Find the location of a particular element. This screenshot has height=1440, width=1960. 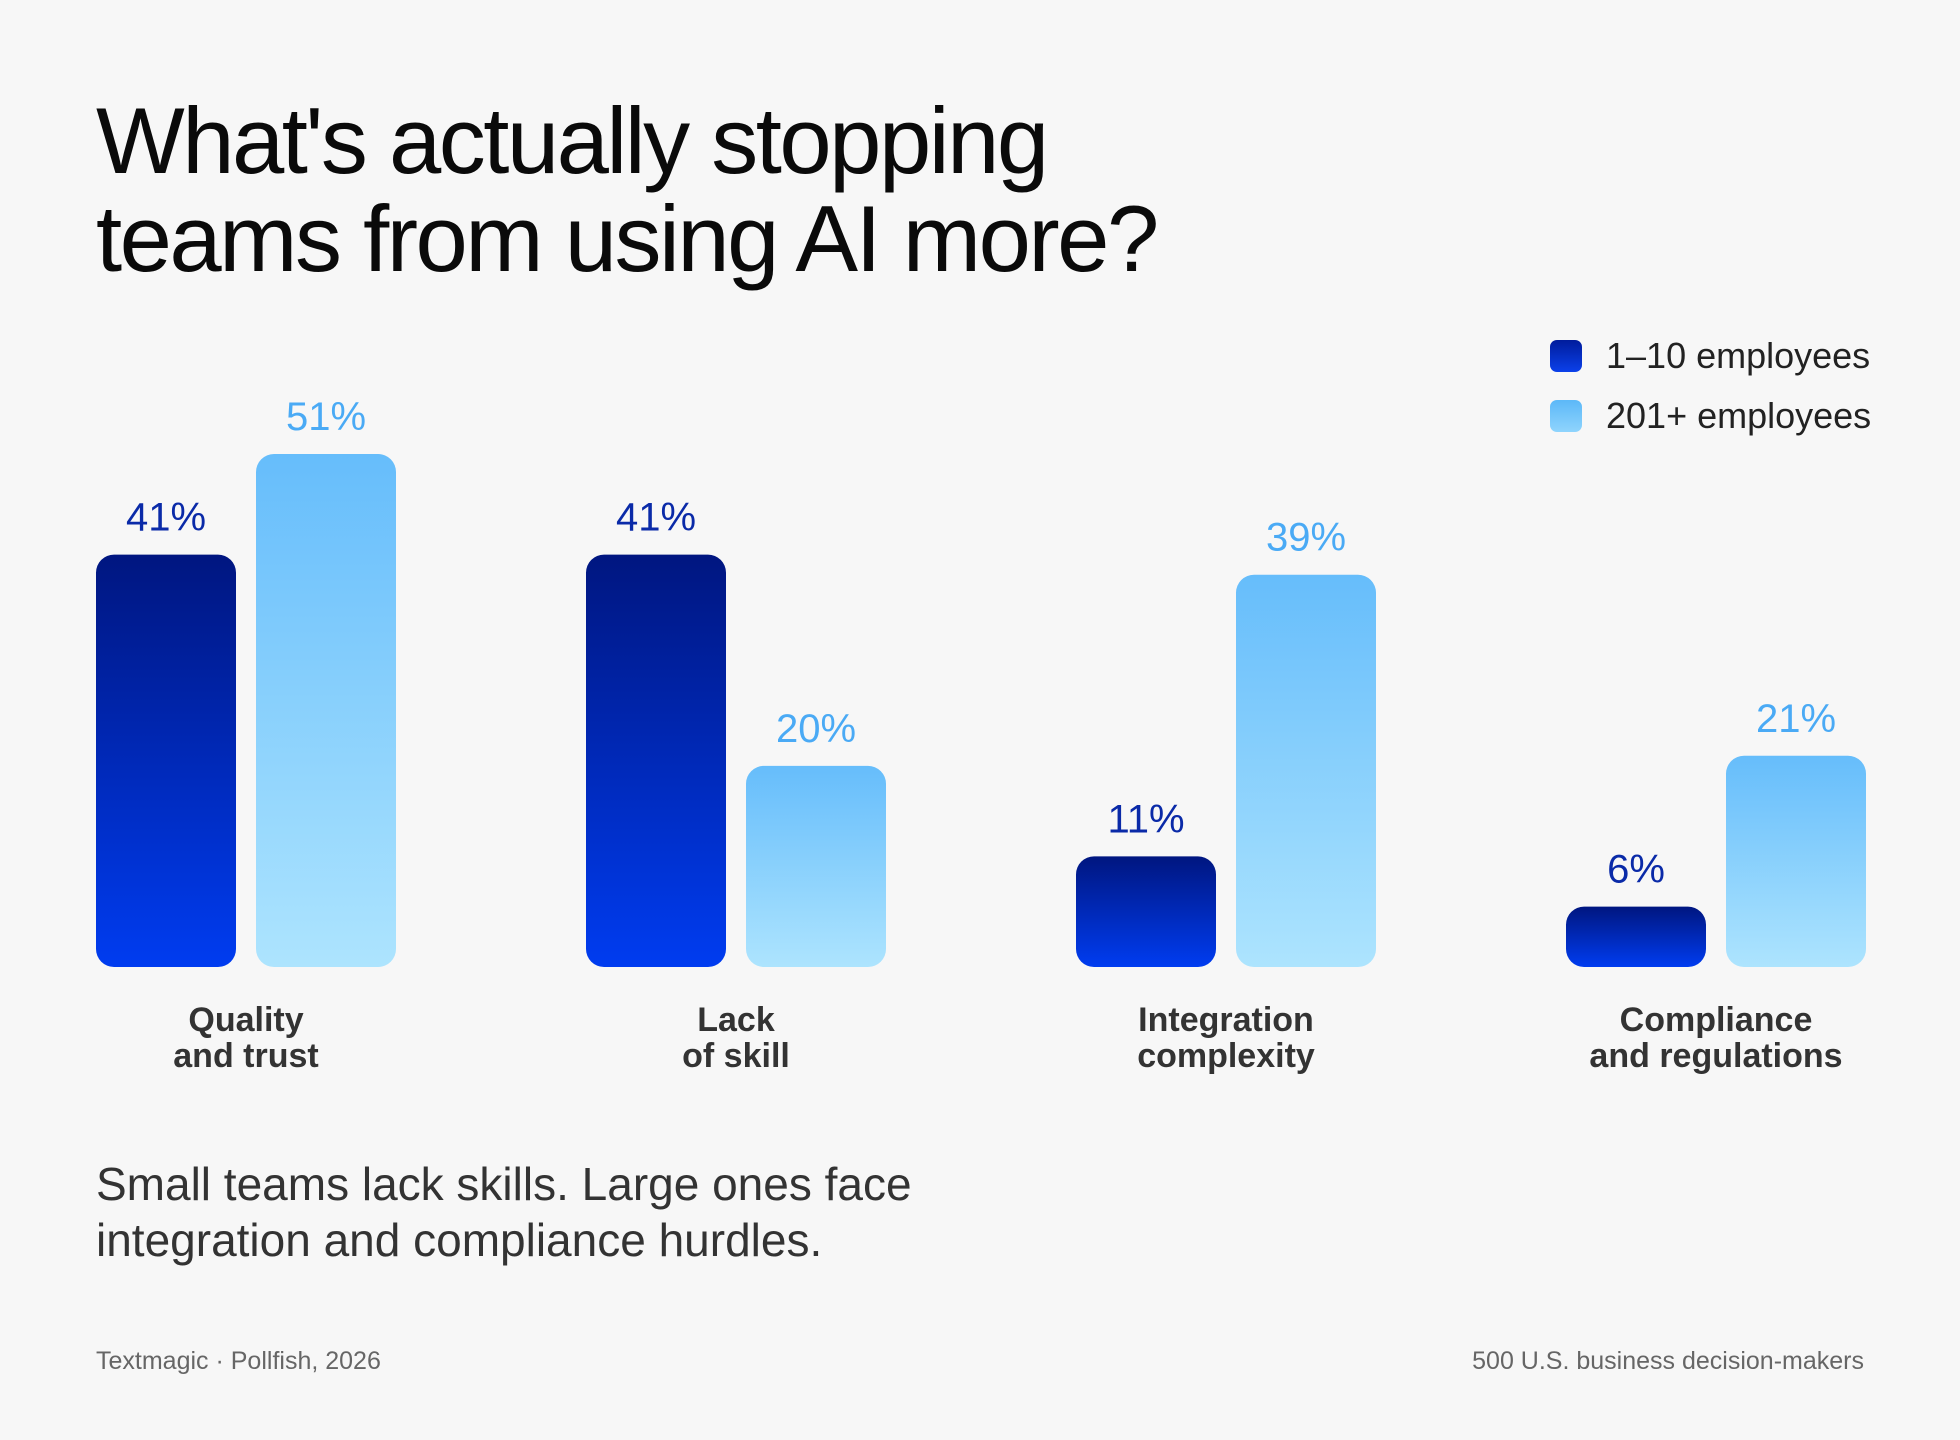

sample-note: 500 U.S. business decision-makers is located at coordinates (1668, 1361).